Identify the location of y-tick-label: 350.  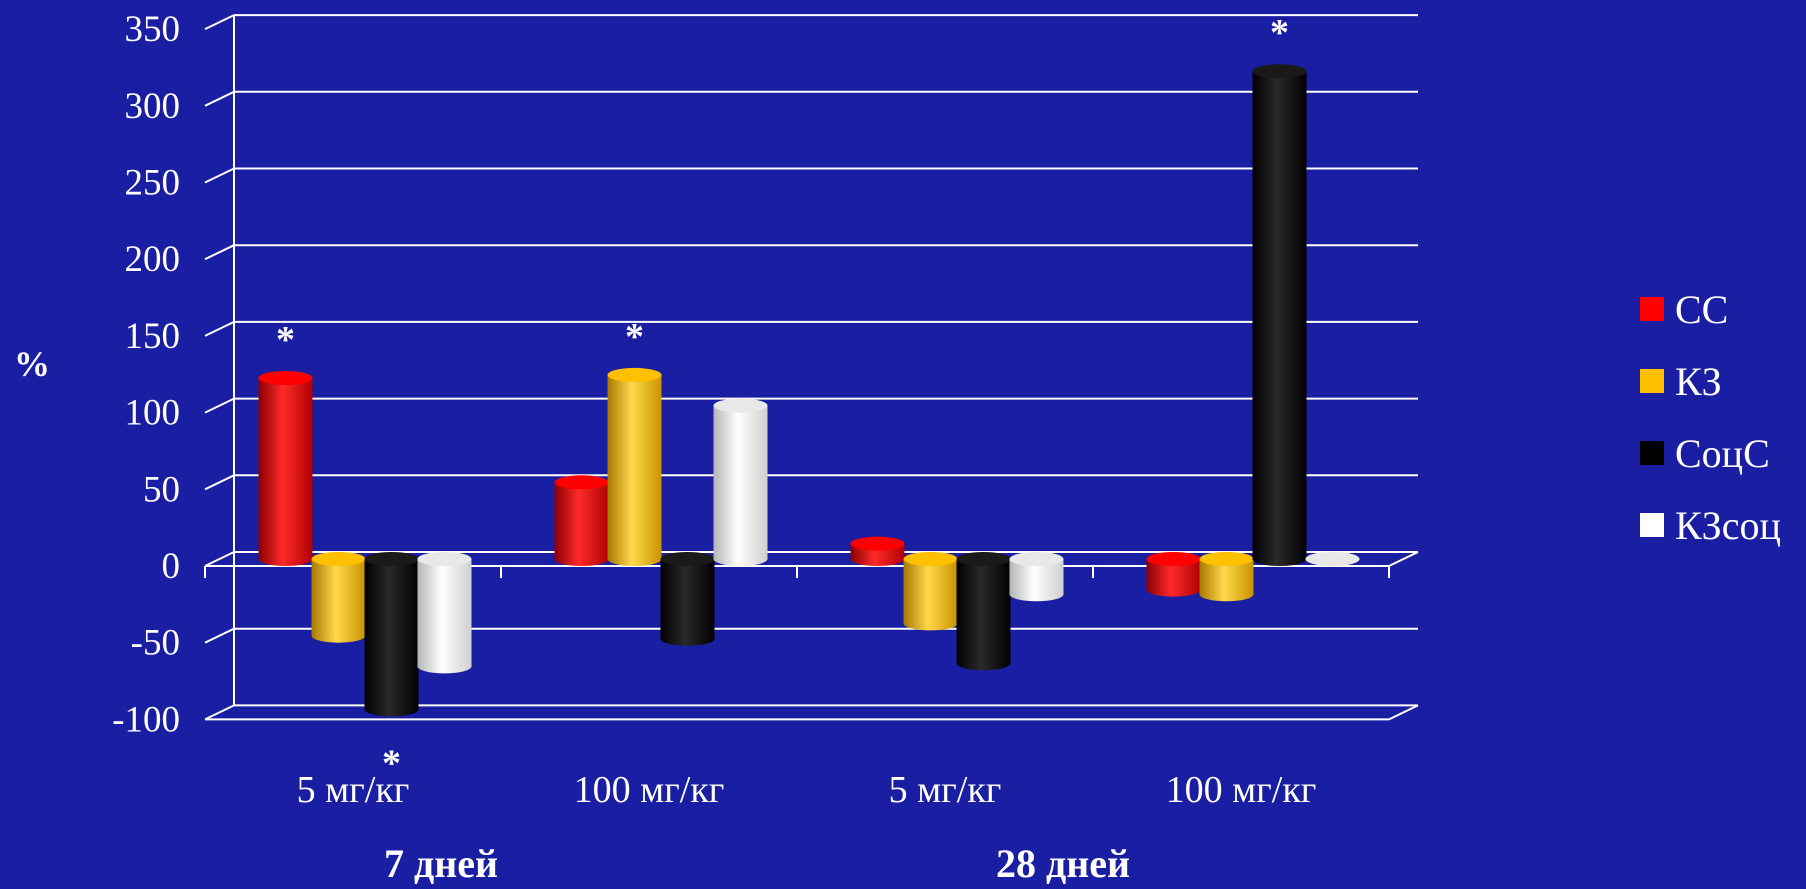
(153, 29).